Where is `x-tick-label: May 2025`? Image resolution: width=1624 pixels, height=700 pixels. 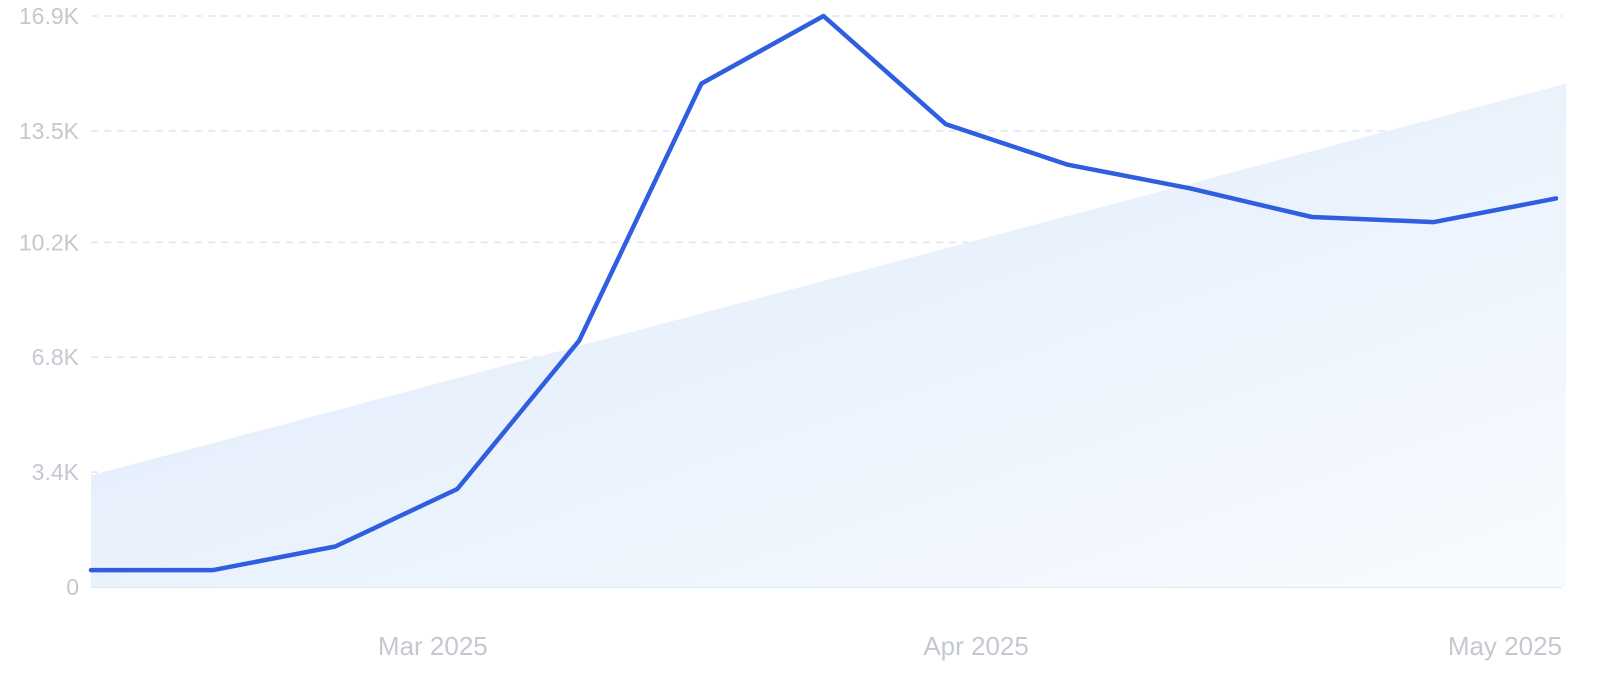
x-tick-label: May 2025 is located at coordinates (1505, 646).